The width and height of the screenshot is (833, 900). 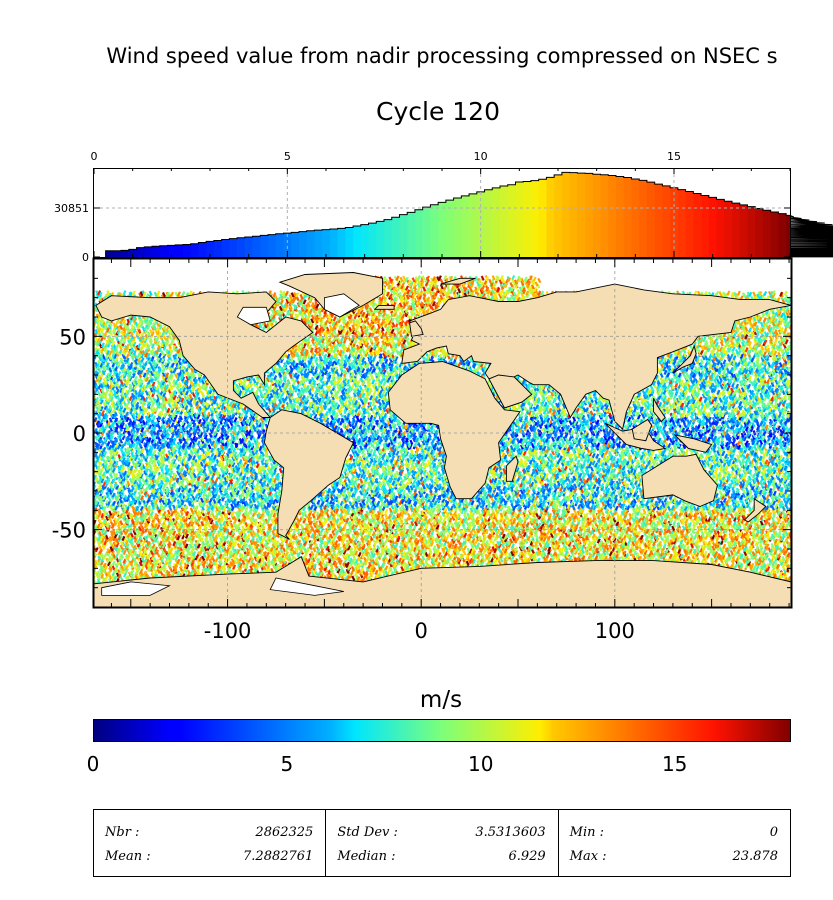 I want to click on histogram-y-tick-label: 30851, so click(x=71, y=208).